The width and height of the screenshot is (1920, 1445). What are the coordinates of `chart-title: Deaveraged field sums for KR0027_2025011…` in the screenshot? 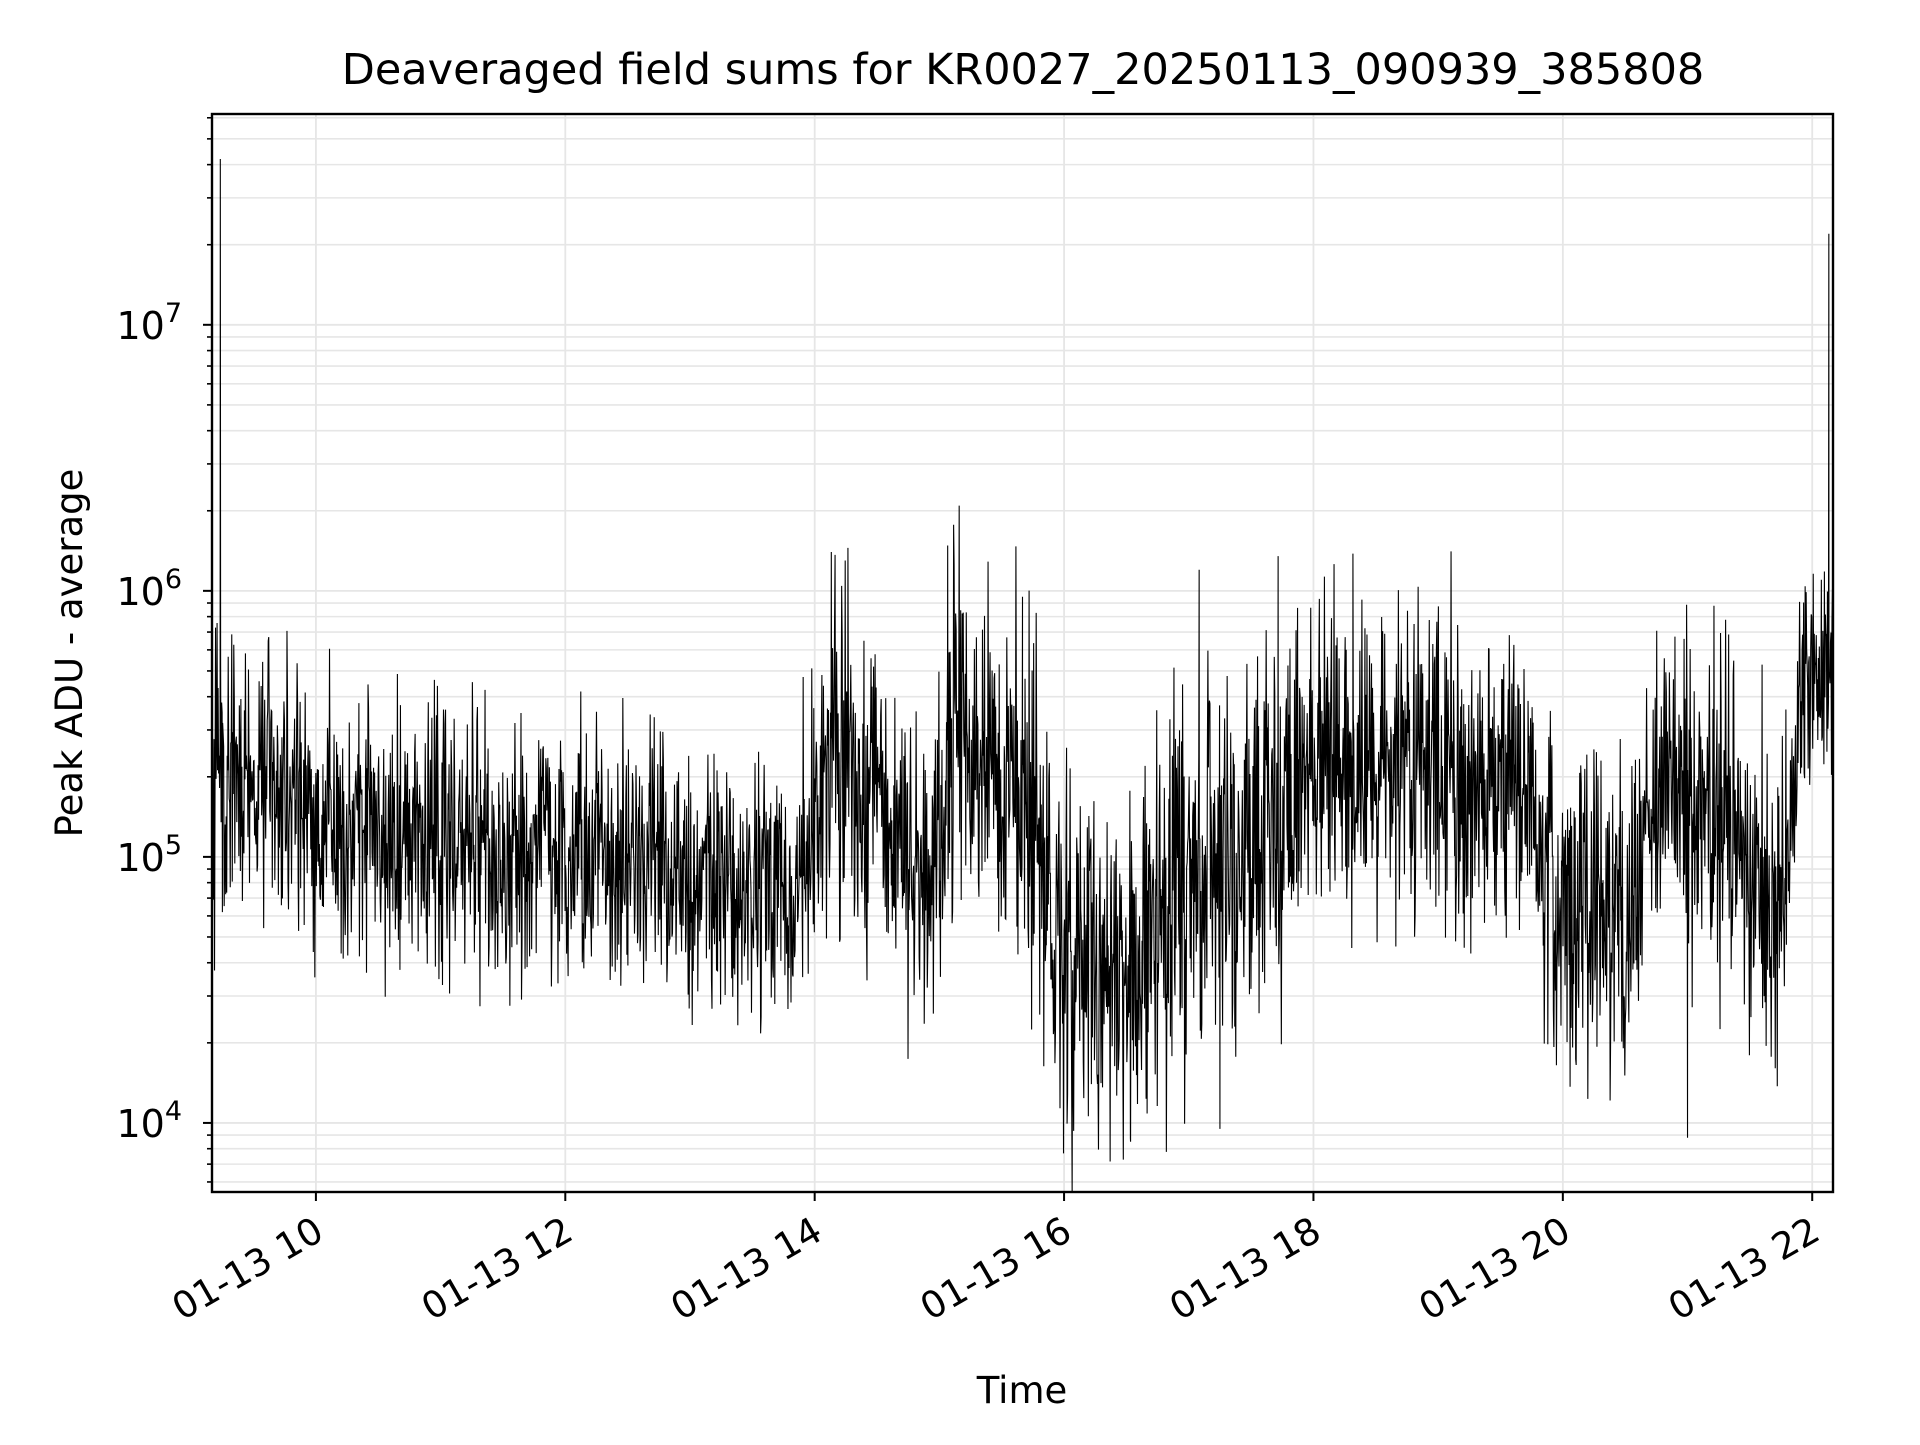 It's located at (1023, 70).